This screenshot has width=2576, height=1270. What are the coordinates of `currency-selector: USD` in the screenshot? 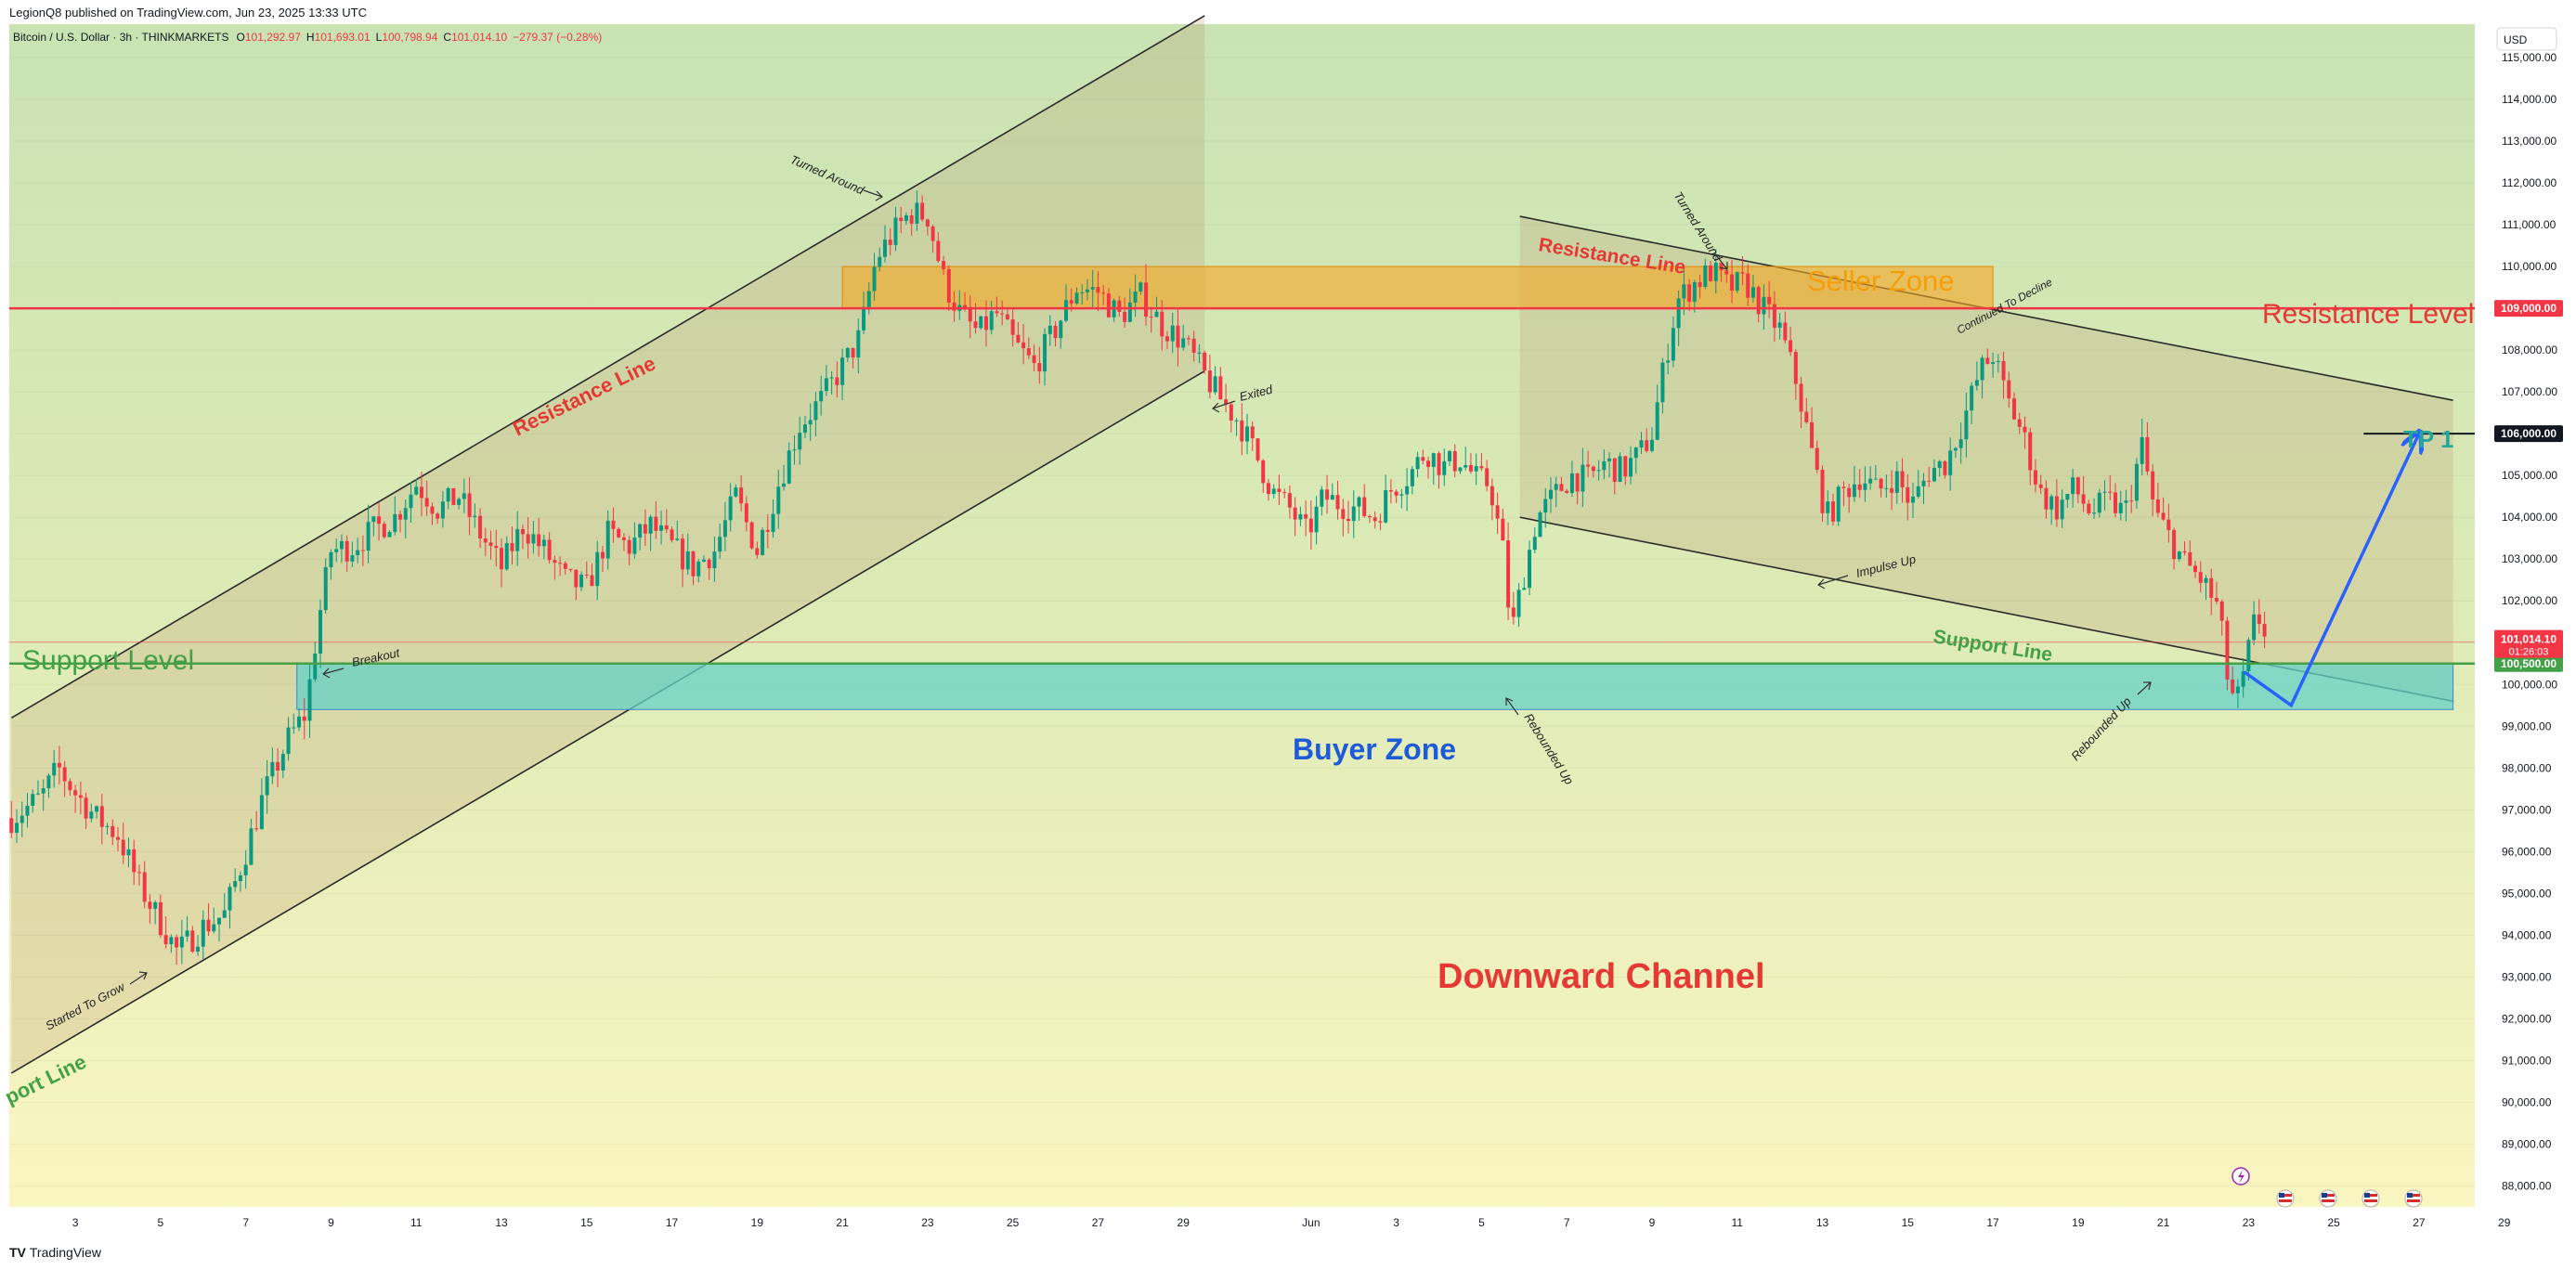 It's located at (2527, 39).